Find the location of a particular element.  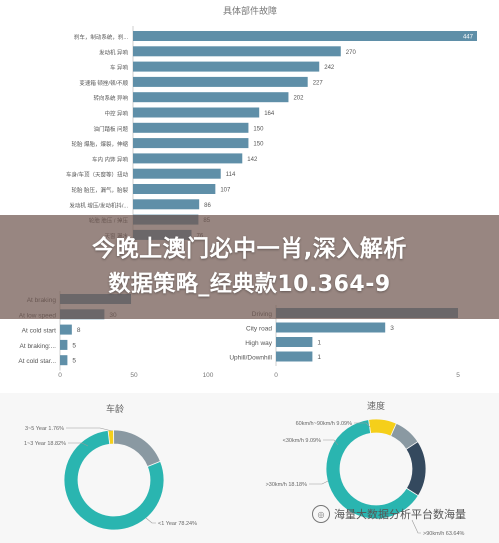

road-x-tick: 5 is located at coordinates (458, 375).